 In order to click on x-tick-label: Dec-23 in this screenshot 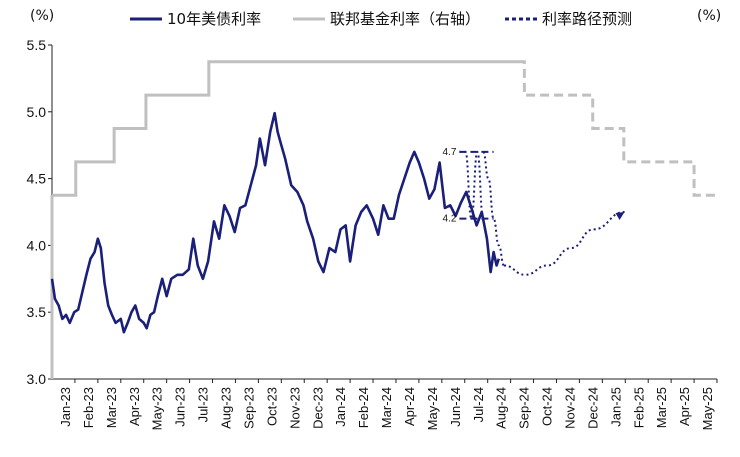, I will do `click(317, 408)`.